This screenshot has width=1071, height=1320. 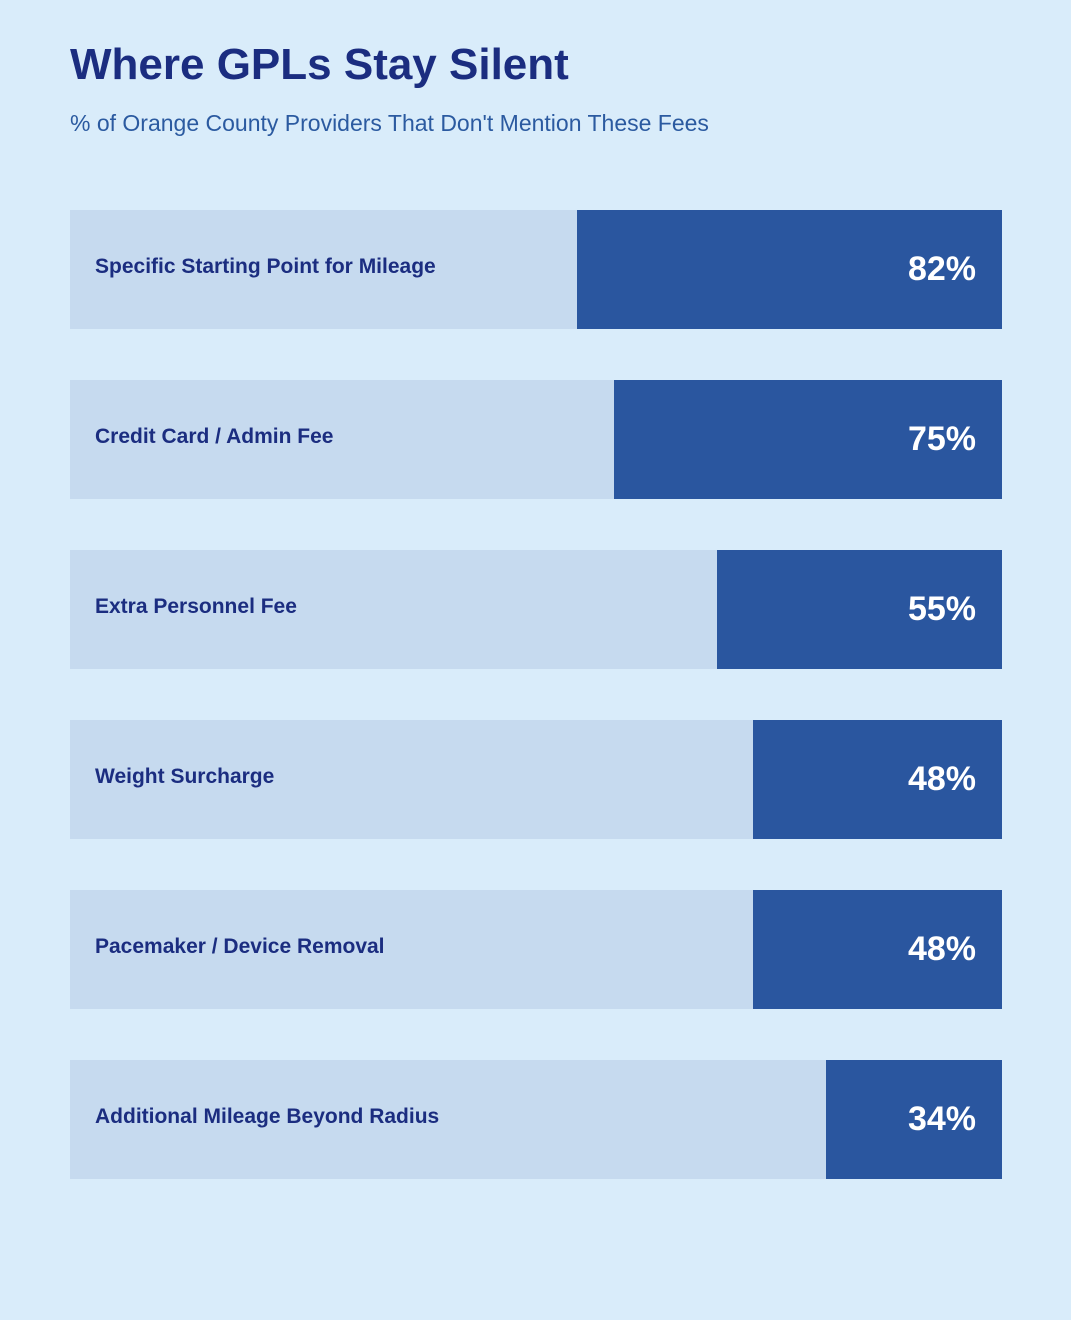 What do you see at coordinates (536, 439) in the screenshot?
I see `bar-row: Credit Card / Admin Fee 75%` at bounding box center [536, 439].